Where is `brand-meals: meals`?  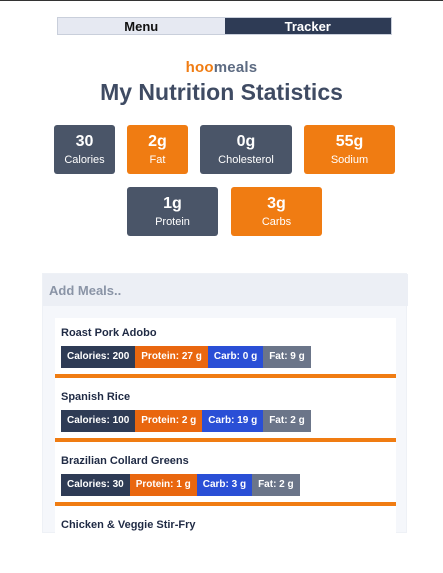
brand-meals: meals is located at coordinates (235, 67).